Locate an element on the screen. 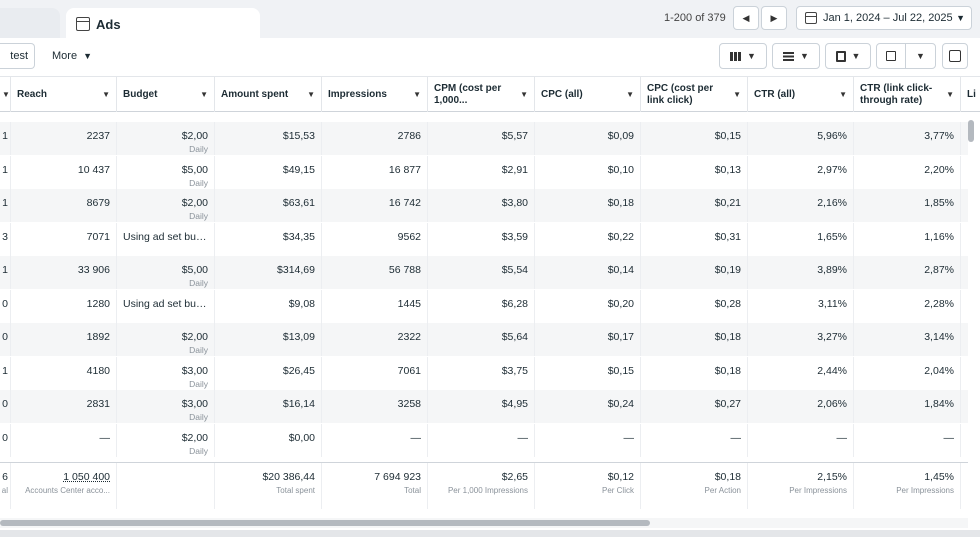 This screenshot has height=537, width=980. horizontal-scrollbar is located at coordinates (325, 523).